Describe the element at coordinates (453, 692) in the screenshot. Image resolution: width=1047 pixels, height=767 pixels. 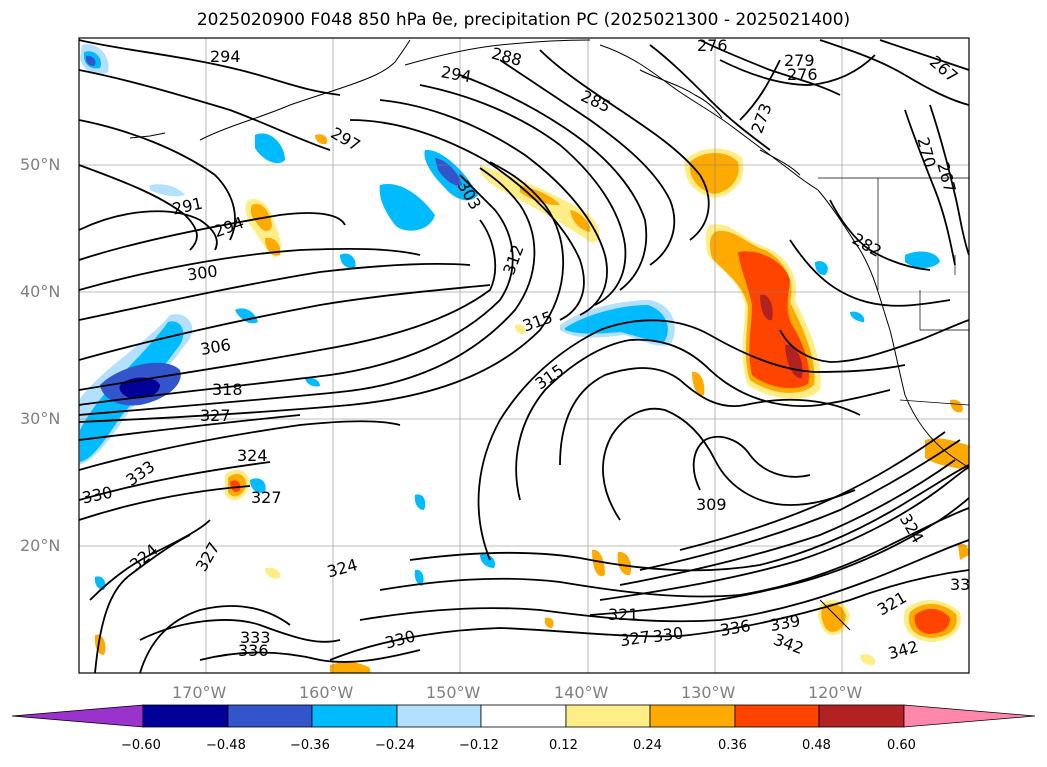
I see `lon-label: 150°W` at that location.